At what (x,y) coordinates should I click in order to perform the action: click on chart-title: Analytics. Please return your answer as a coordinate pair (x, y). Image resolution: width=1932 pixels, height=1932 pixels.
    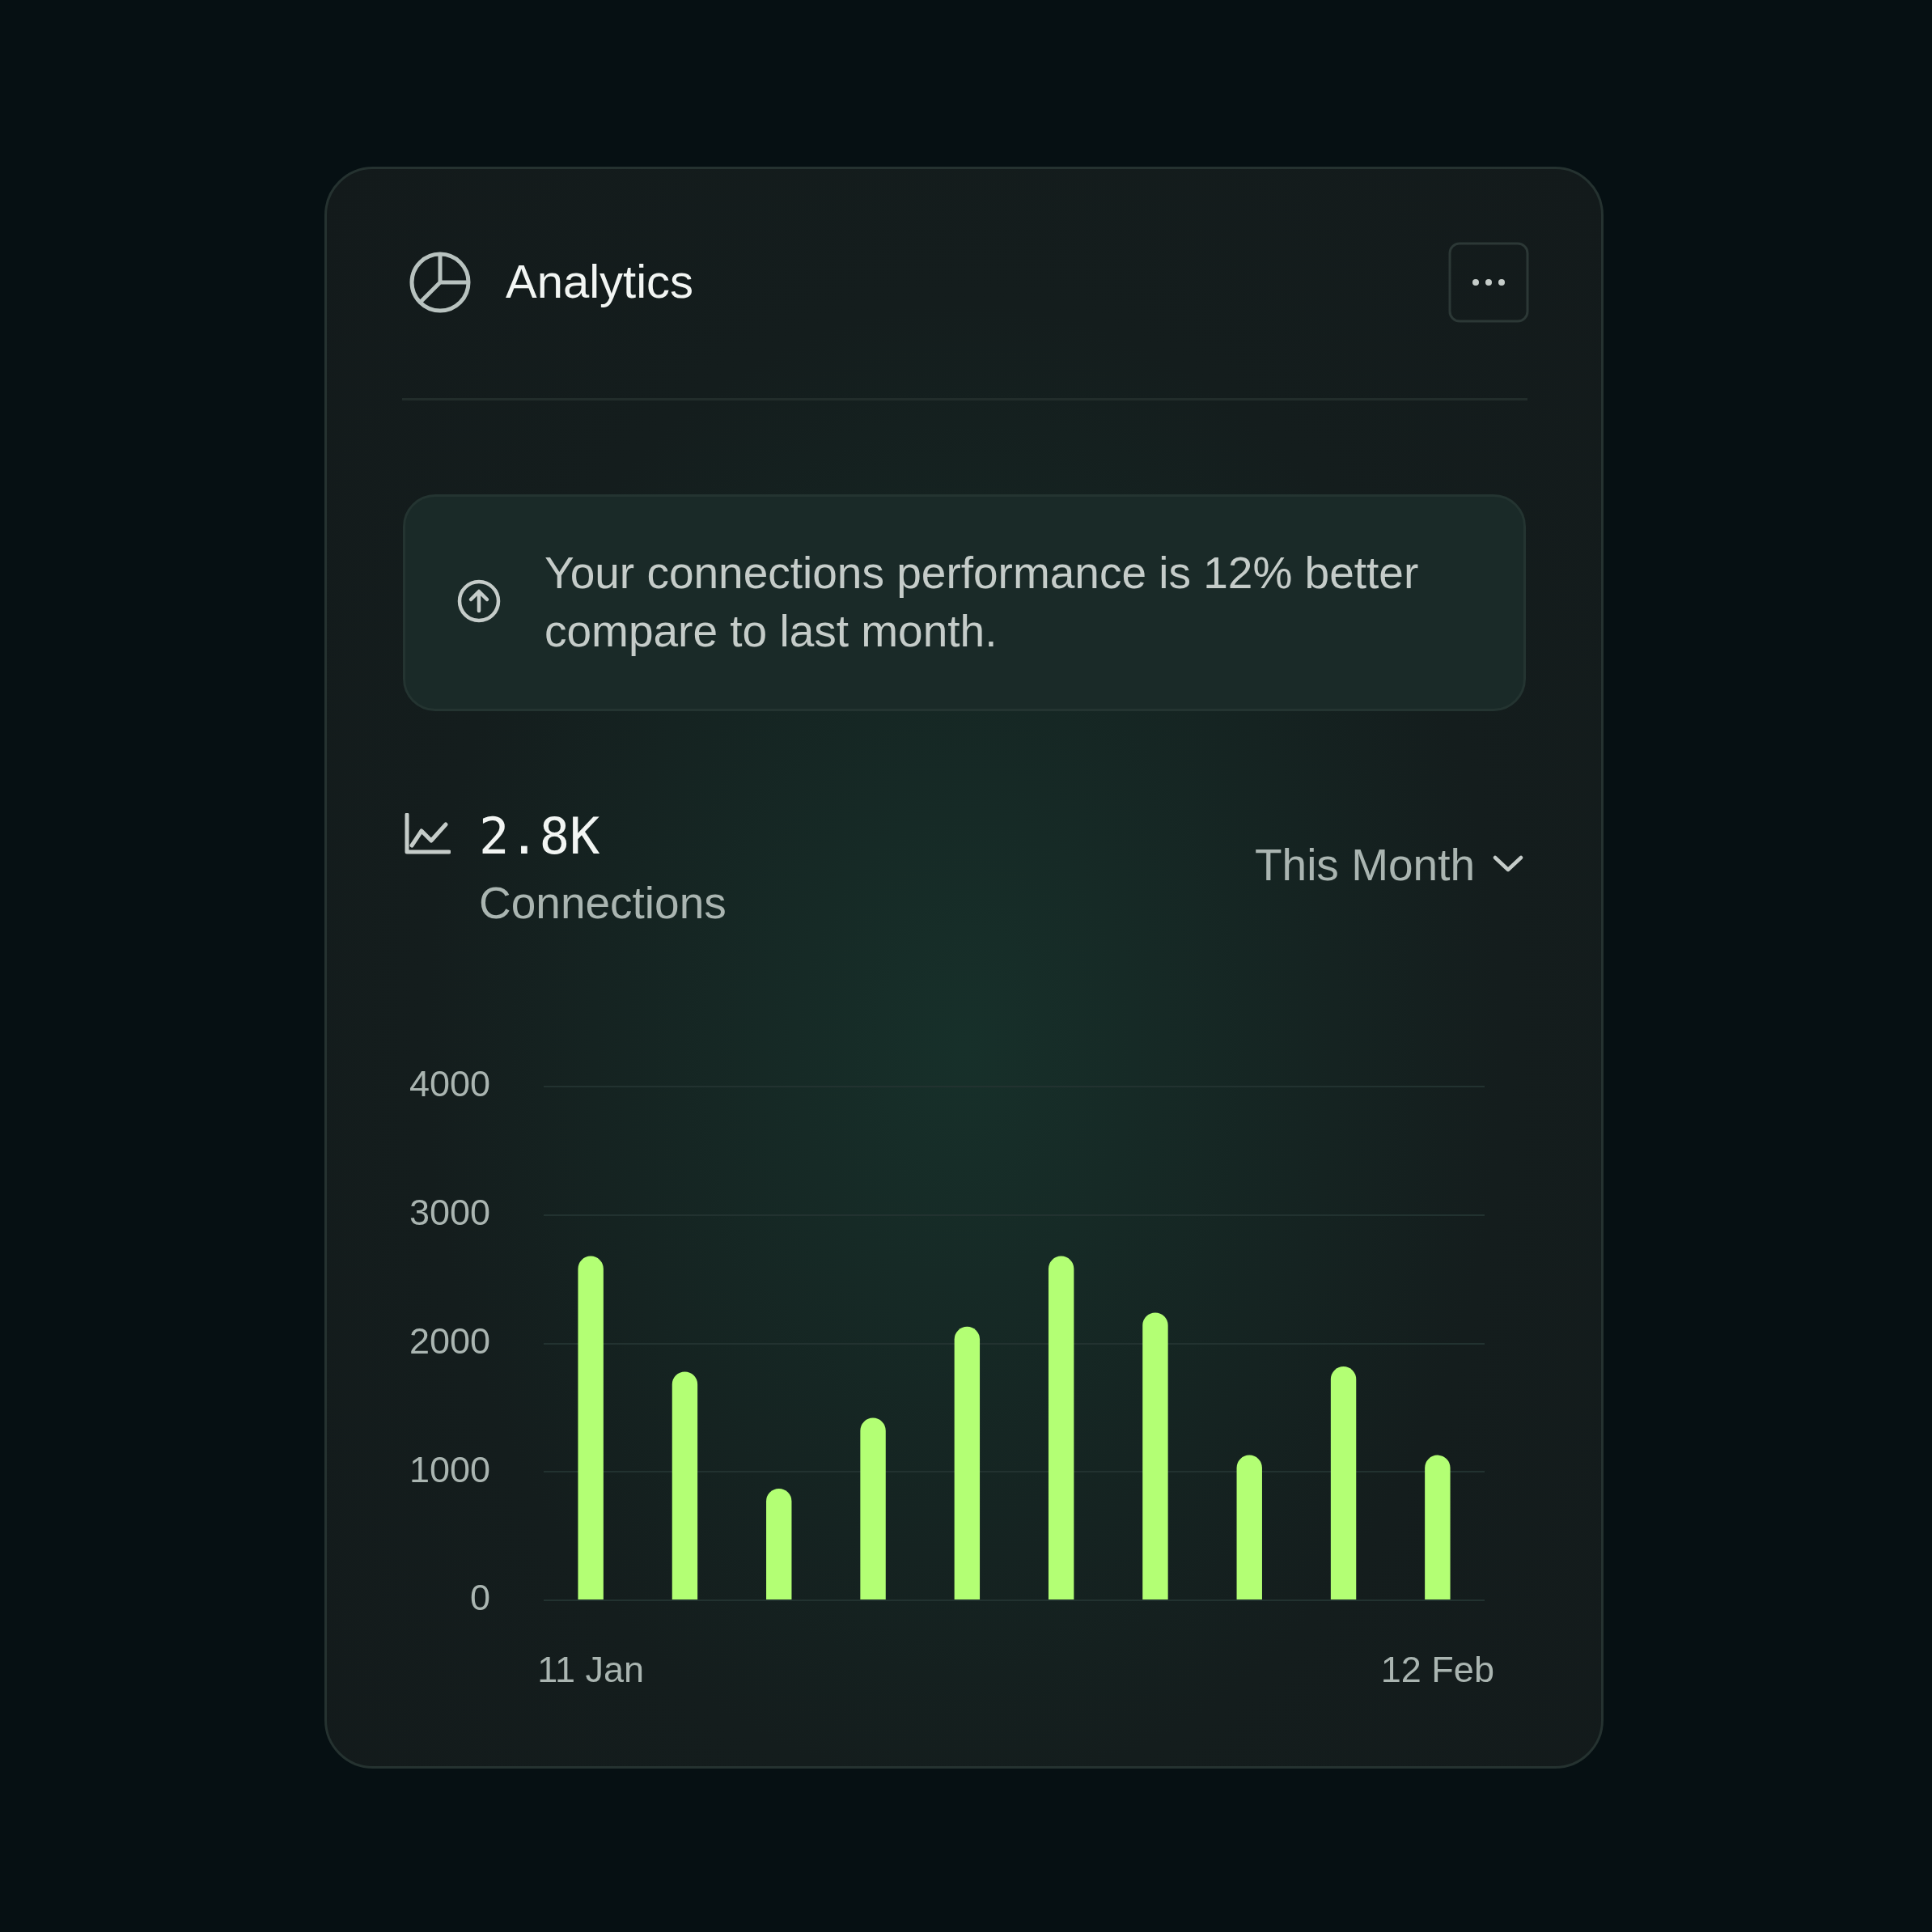
    Looking at the image, I should click on (600, 281).